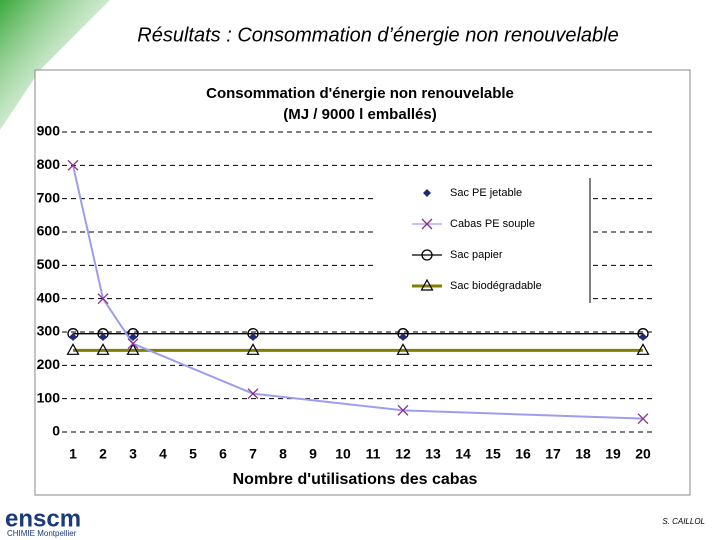 The width and height of the screenshot is (720, 540). I want to click on x-tick-label: 9, so click(313, 454).